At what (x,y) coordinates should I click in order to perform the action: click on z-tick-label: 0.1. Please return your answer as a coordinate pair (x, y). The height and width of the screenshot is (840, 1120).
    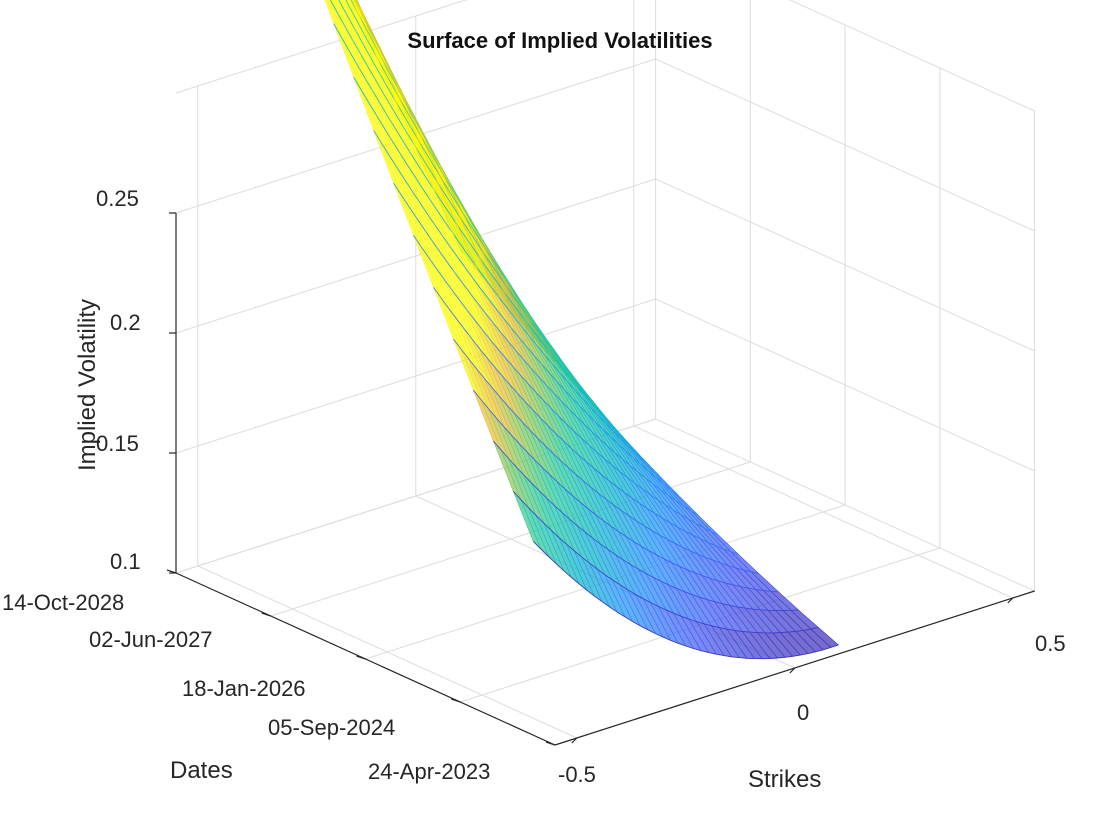
    Looking at the image, I should click on (125, 561).